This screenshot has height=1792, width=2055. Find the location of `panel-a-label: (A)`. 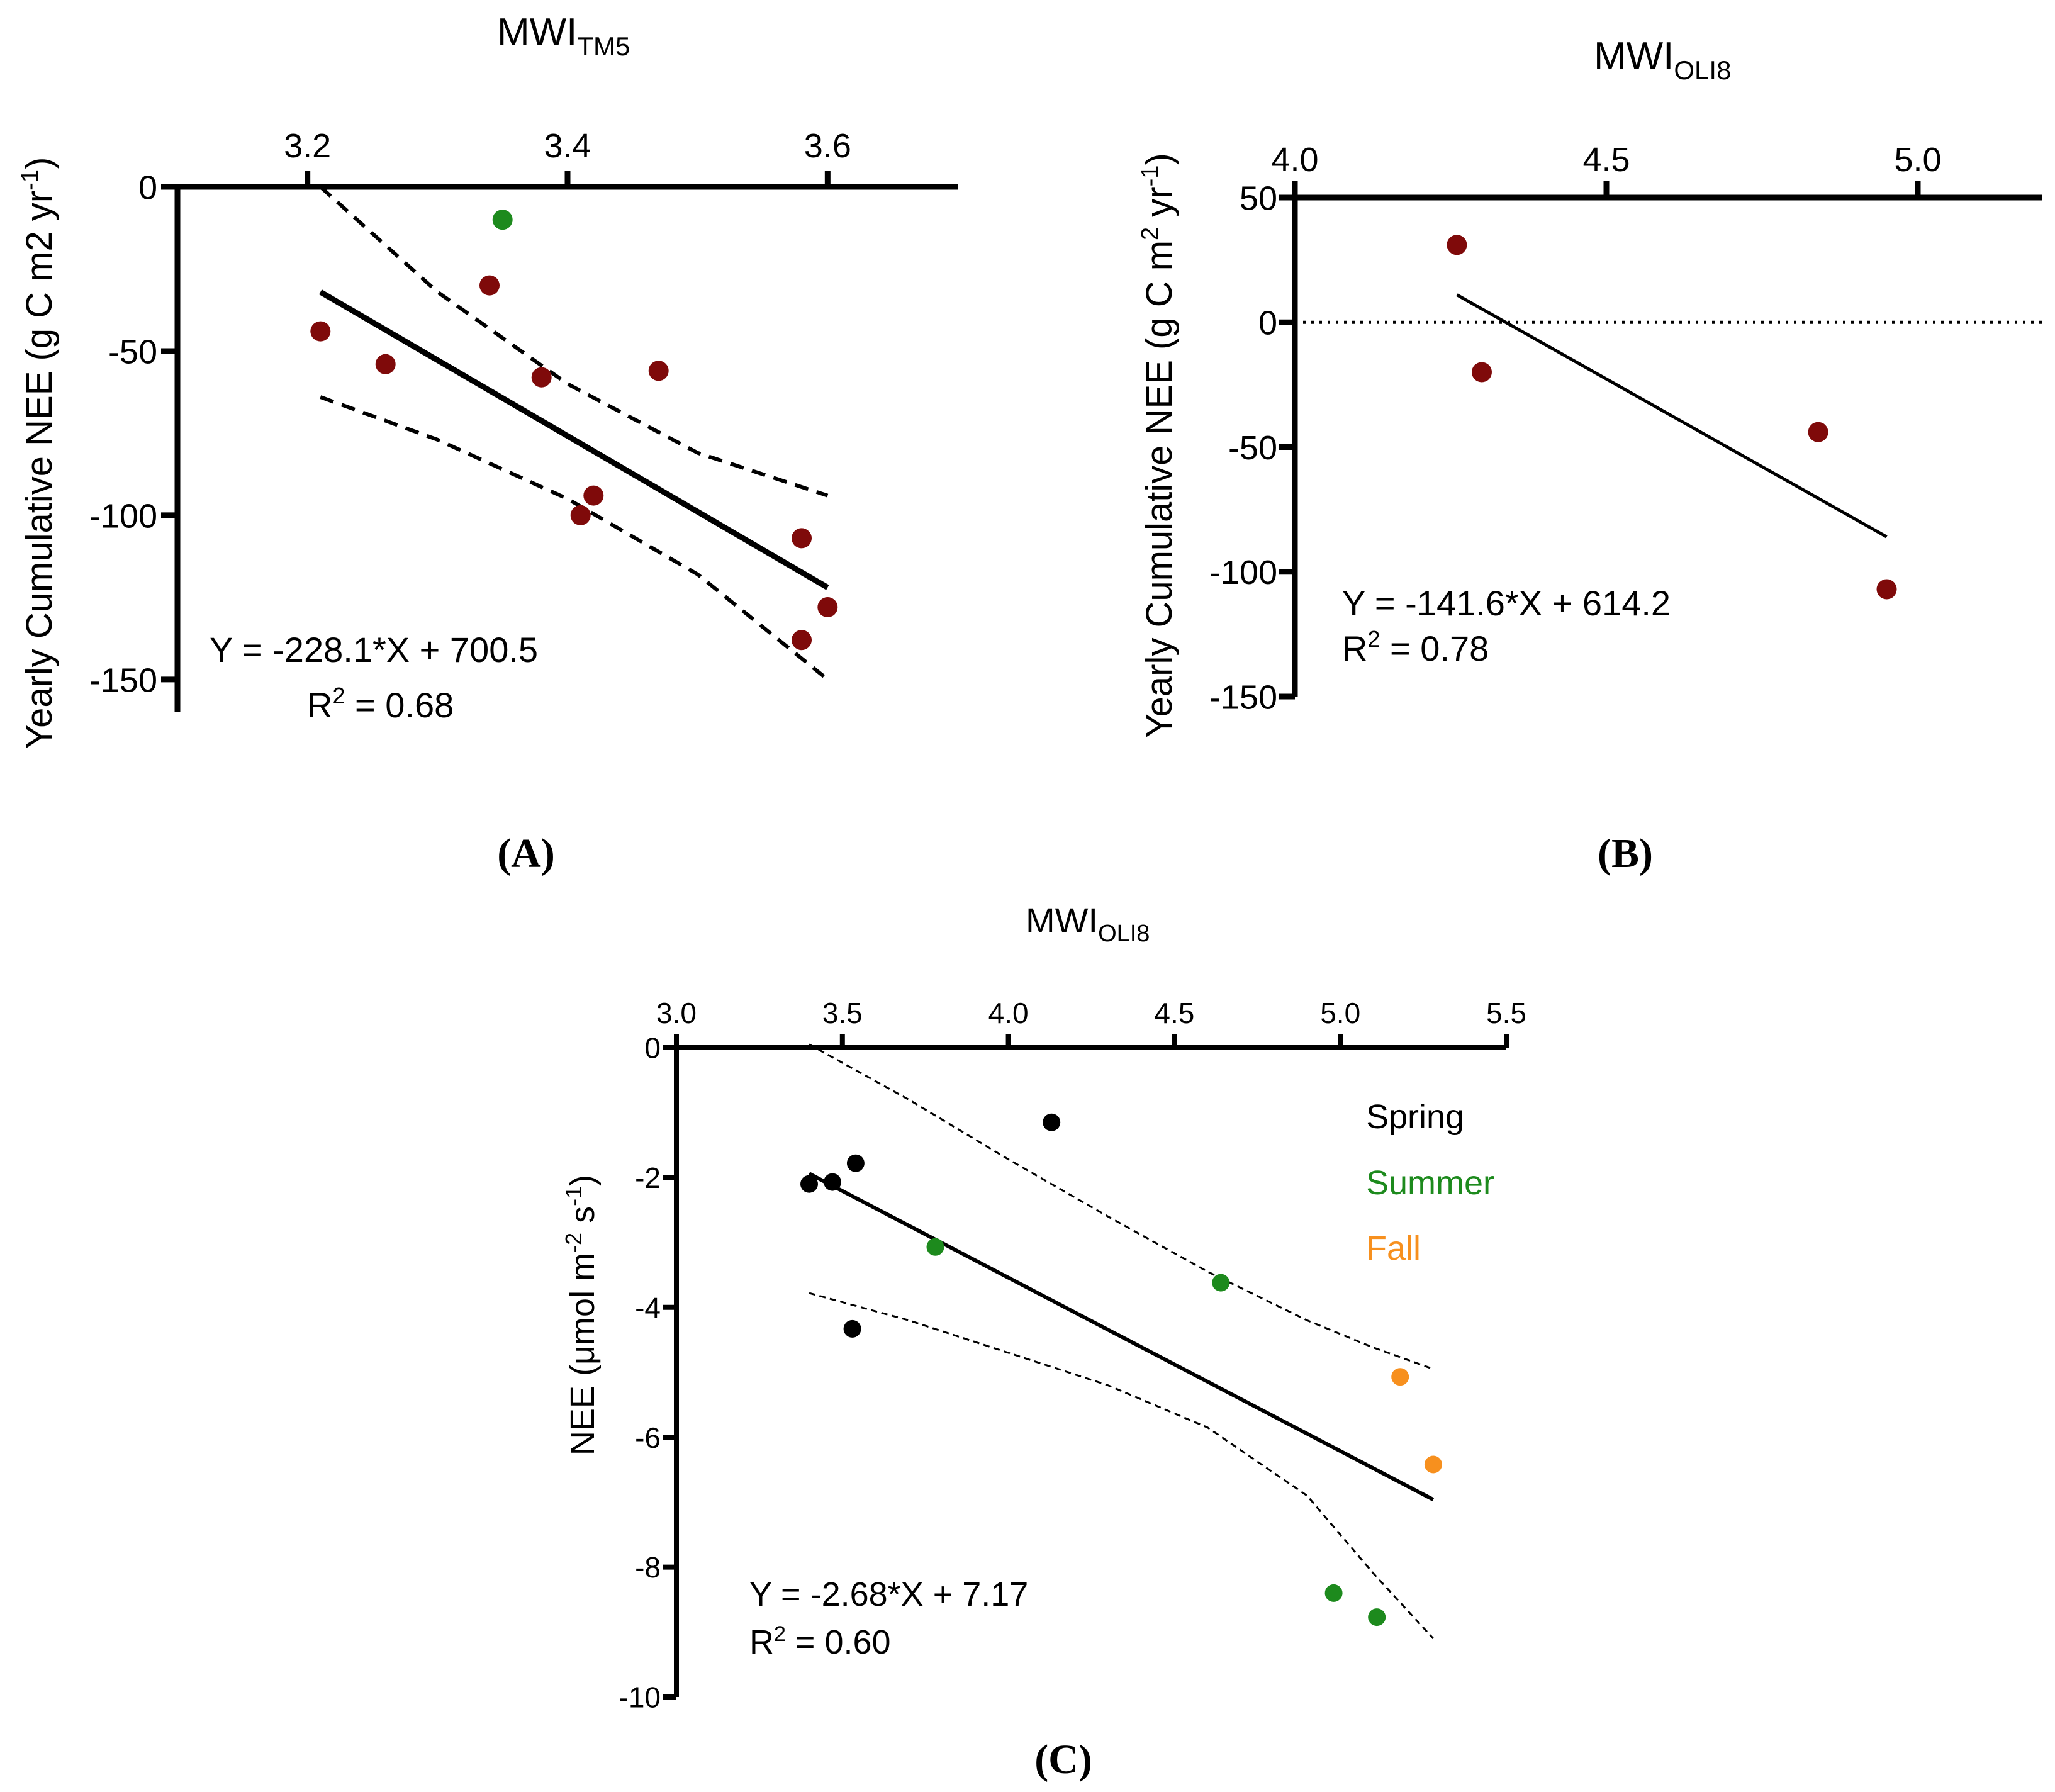

panel-a-label: (A) is located at coordinates (526, 853).